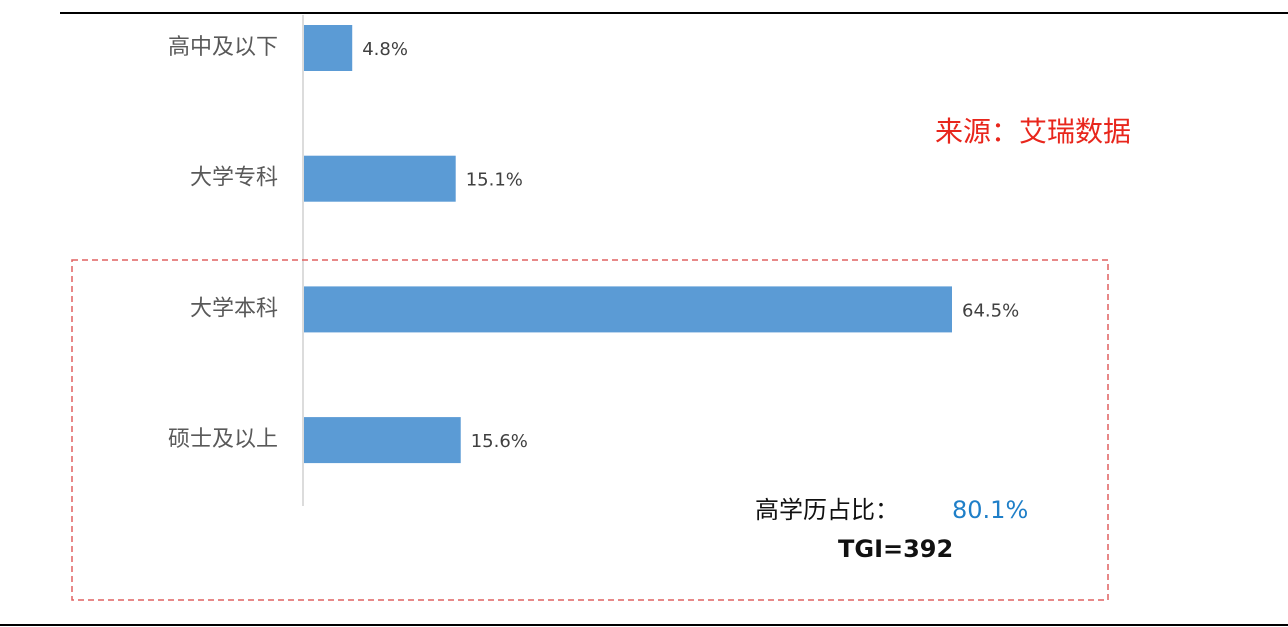 This screenshot has height=627, width=1288. Describe the element at coordinates (385, 49) in the screenshot. I see `value-label: 4.8%` at that location.